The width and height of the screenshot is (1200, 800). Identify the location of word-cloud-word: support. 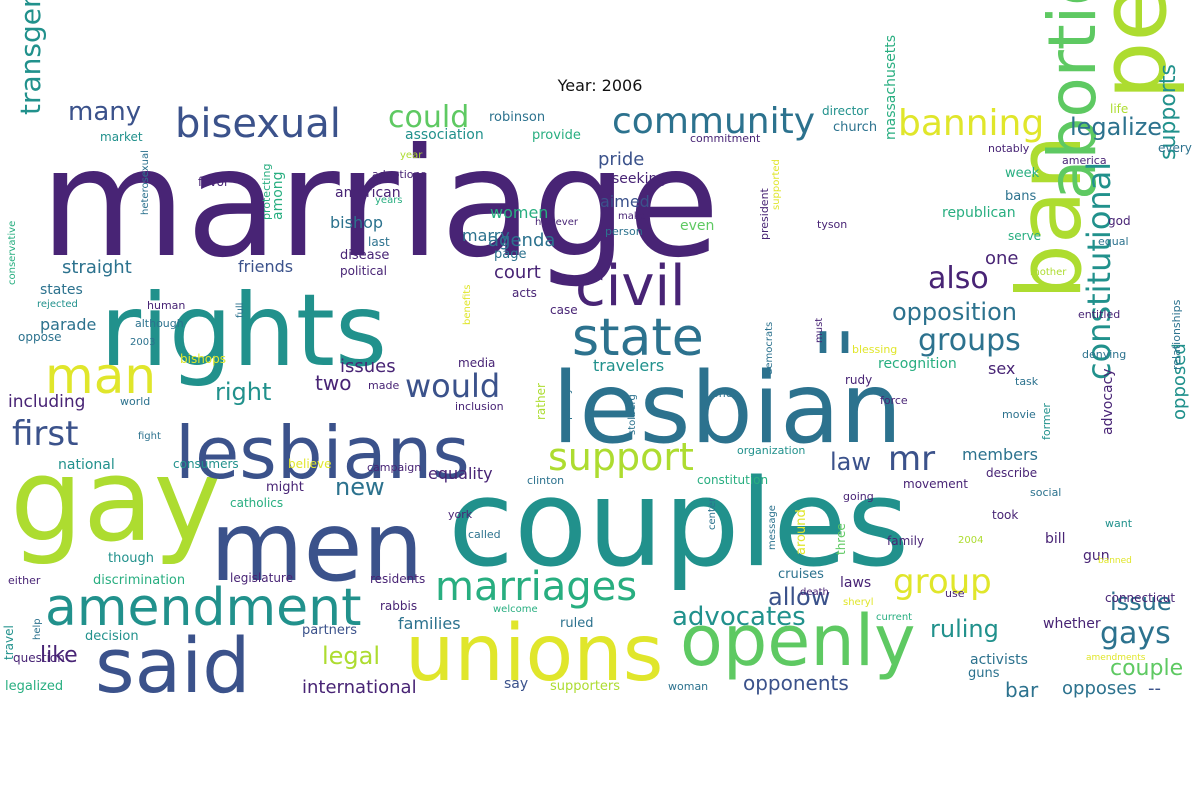
(621, 457).